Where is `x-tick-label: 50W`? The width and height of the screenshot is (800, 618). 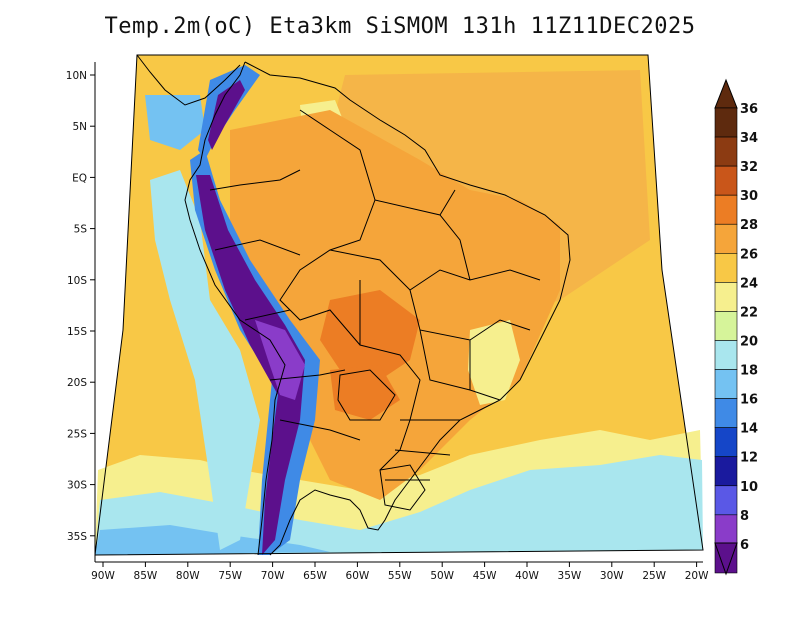
x-tick-label: 50W is located at coordinates (442, 576).